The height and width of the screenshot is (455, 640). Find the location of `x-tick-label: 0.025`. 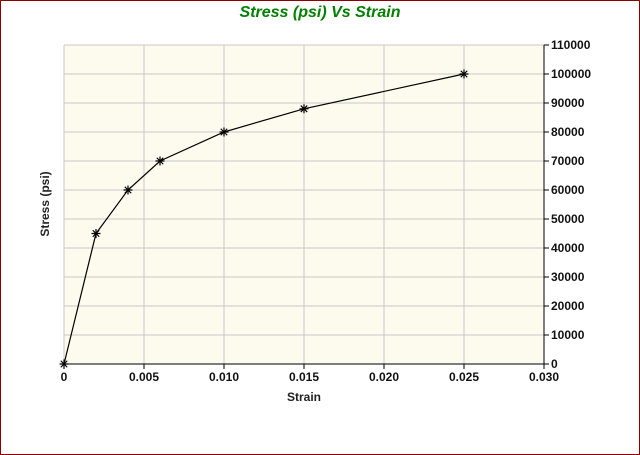

x-tick-label: 0.025 is located at coordinates (464, 377).